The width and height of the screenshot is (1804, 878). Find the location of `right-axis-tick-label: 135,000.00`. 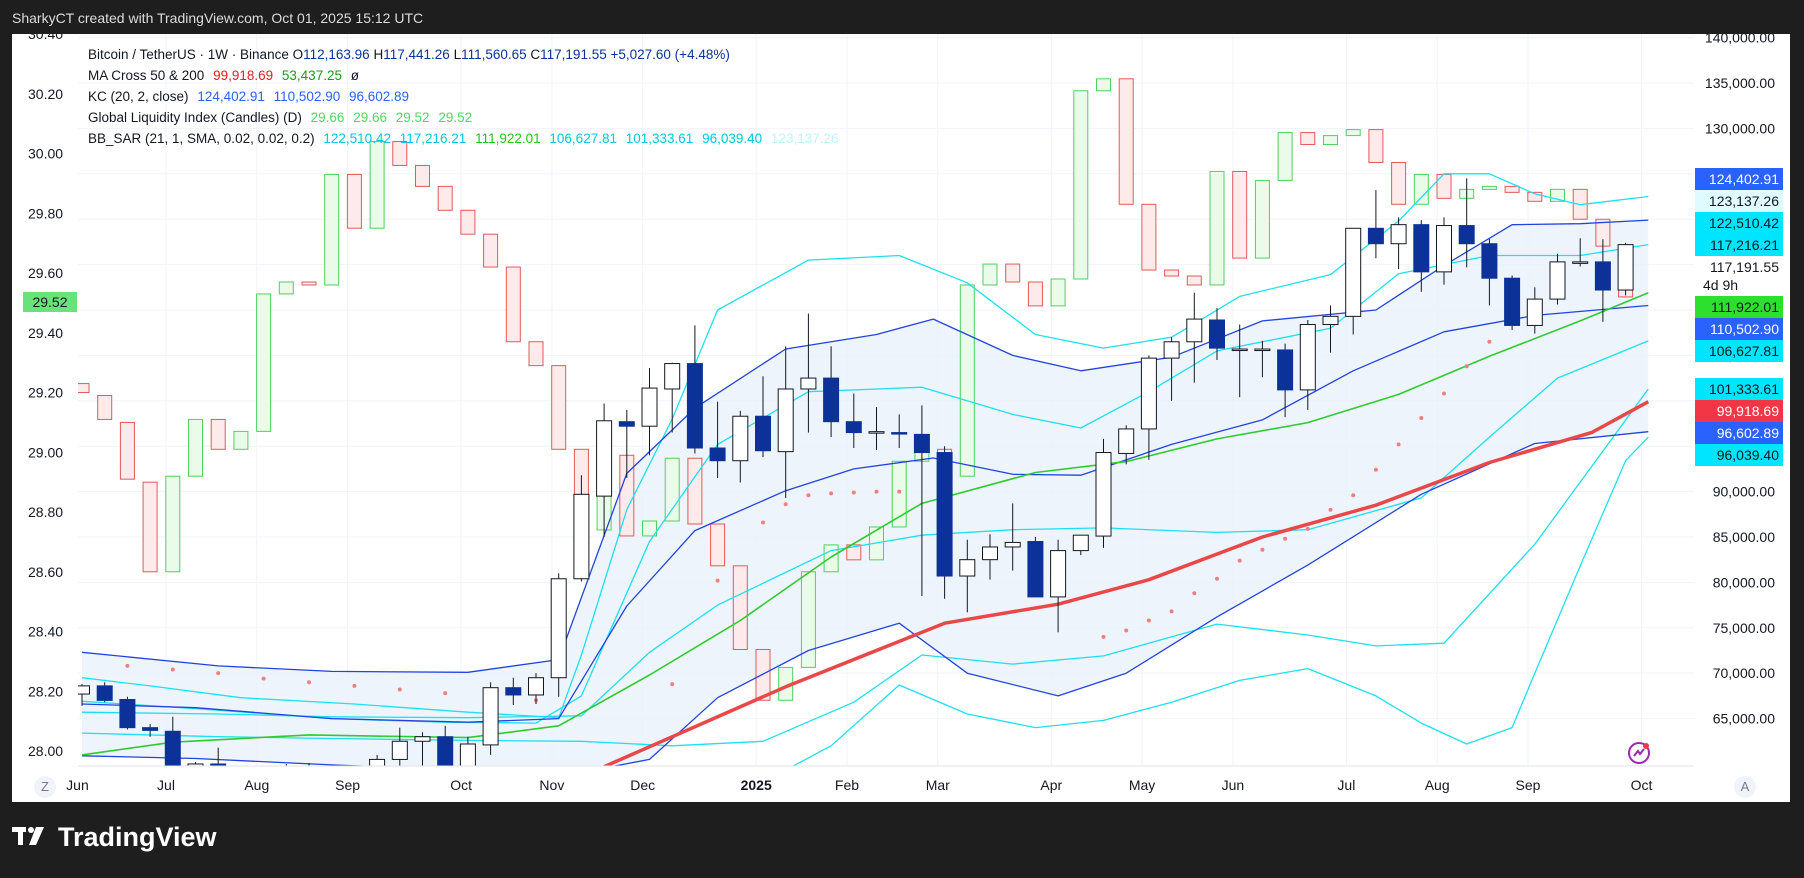

right-axis-tick-label: 135,000.00 is located at coordinates (1740, 83).